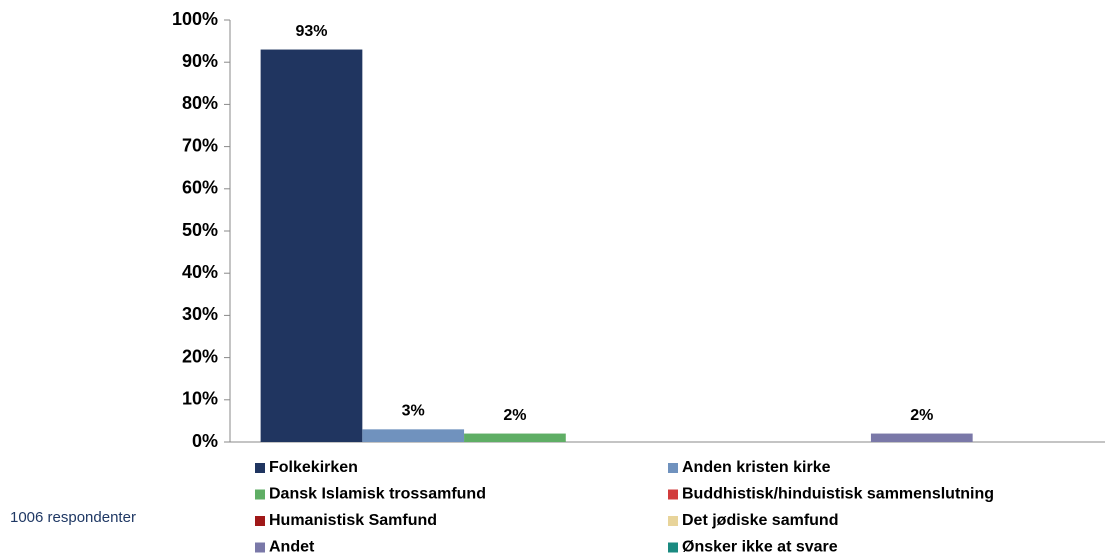  Describe the element at coordinates (73, 517) in the screenshot. I see `annotation: 1006 respondenter` at that location.